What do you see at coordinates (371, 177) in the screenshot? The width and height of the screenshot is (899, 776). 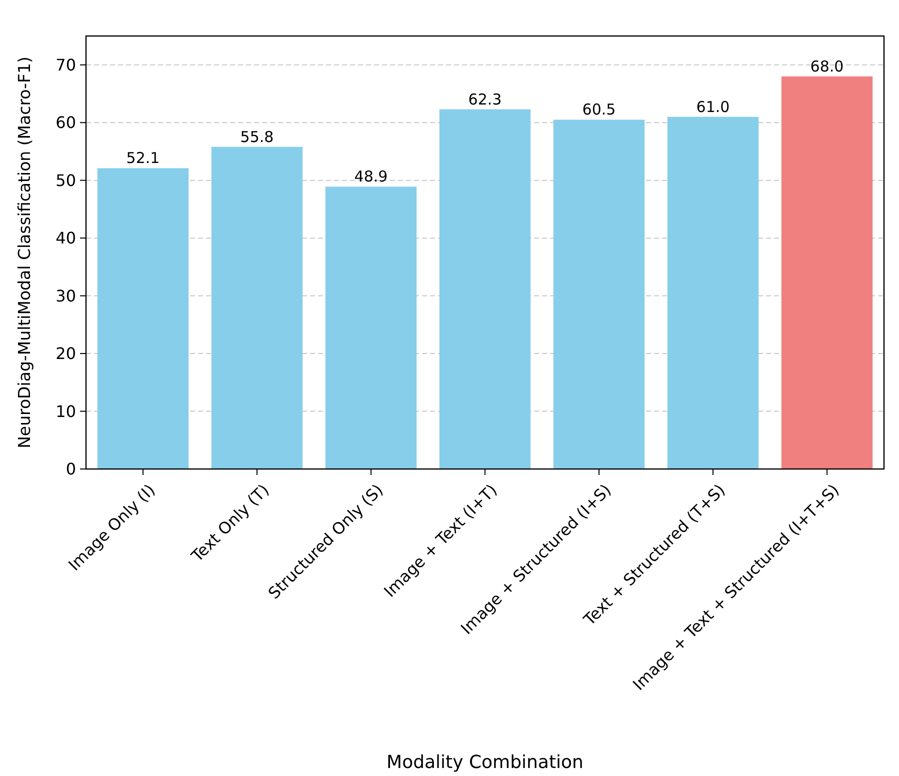 I see `data-label: 48.9` at bounding box center [371, 177].